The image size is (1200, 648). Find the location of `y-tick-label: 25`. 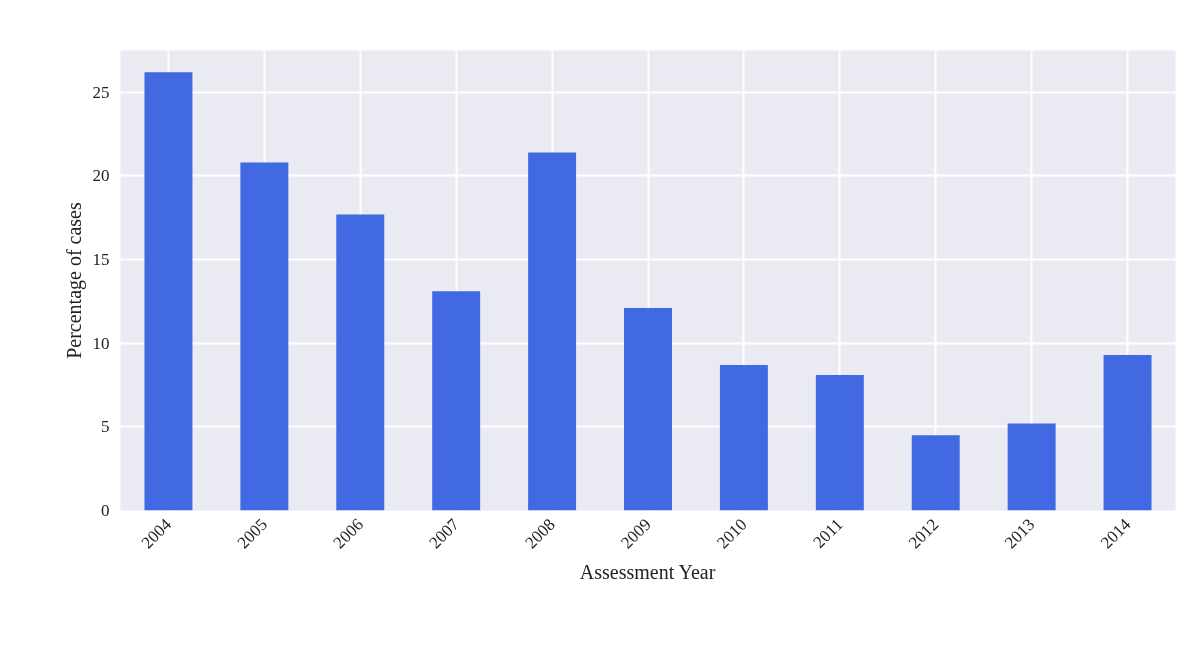

y-tick-label: 25 is located at coordinates (101, 92).